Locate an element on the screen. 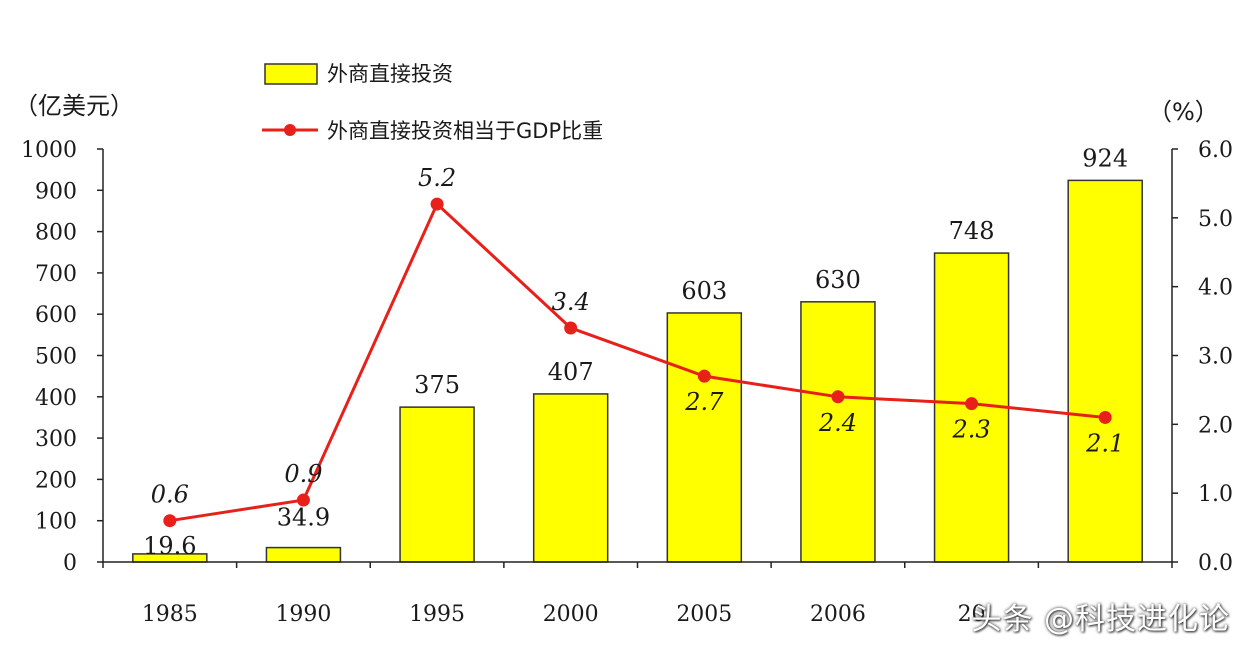 This screenshot has width=1252, height=652. legend-label-line: 外商直接投资相当于GDP比重 is located at coordinates (465, 131).